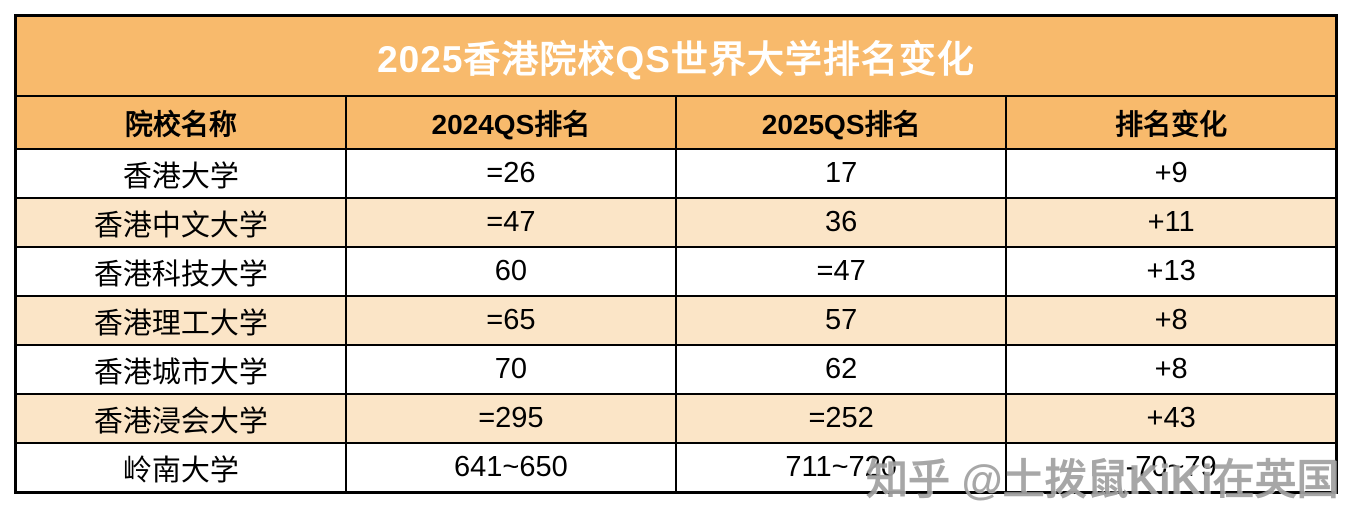 This screenshot has height=530, width=1352. What do you see at coordinates (841, 418) in the screenshot?
I see `cell-qs2025-rank: =252` at bounding box center [841, 418].